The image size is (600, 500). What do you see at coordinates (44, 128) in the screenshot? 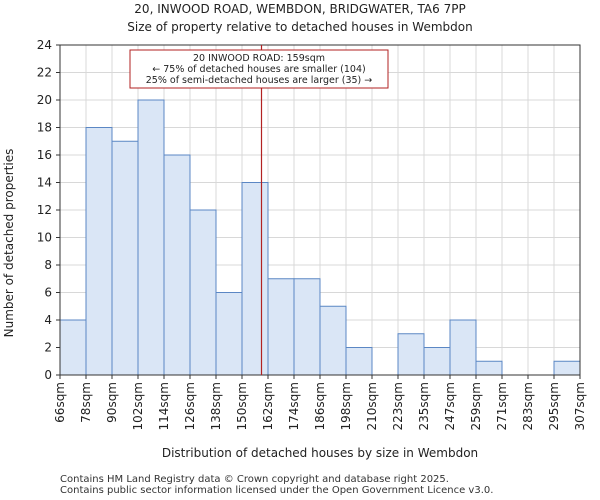
I see `y-tick-label-9: 18` at bounding box center [44, 128].